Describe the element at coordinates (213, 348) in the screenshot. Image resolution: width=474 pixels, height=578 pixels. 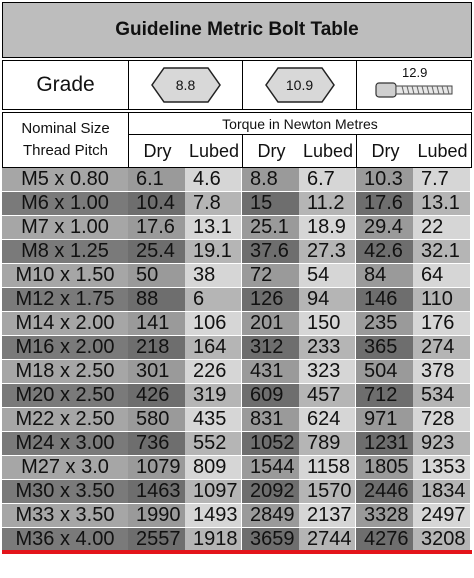
I see `lubed-torque-cell: 164` at that location.